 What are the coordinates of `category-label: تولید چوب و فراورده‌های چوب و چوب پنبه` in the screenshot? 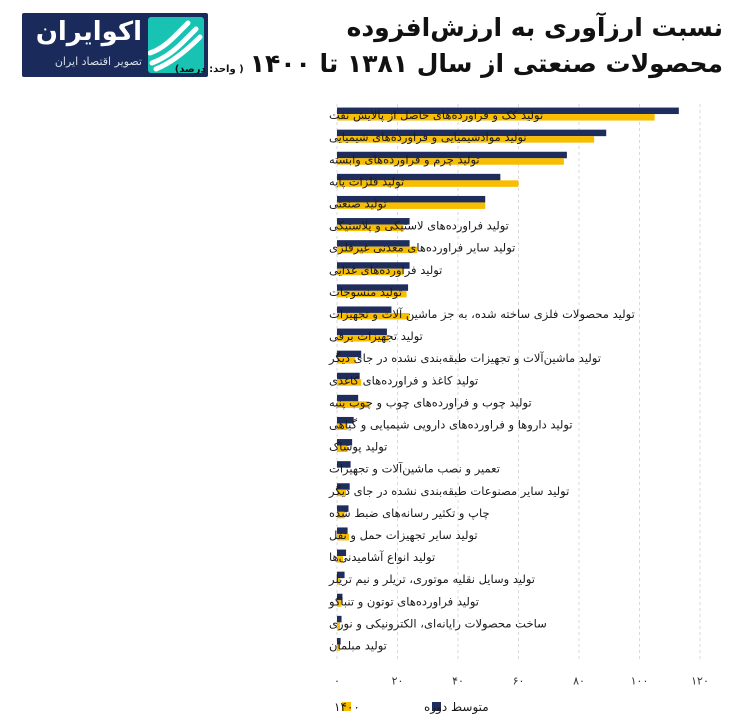 It's located at (430, 402).